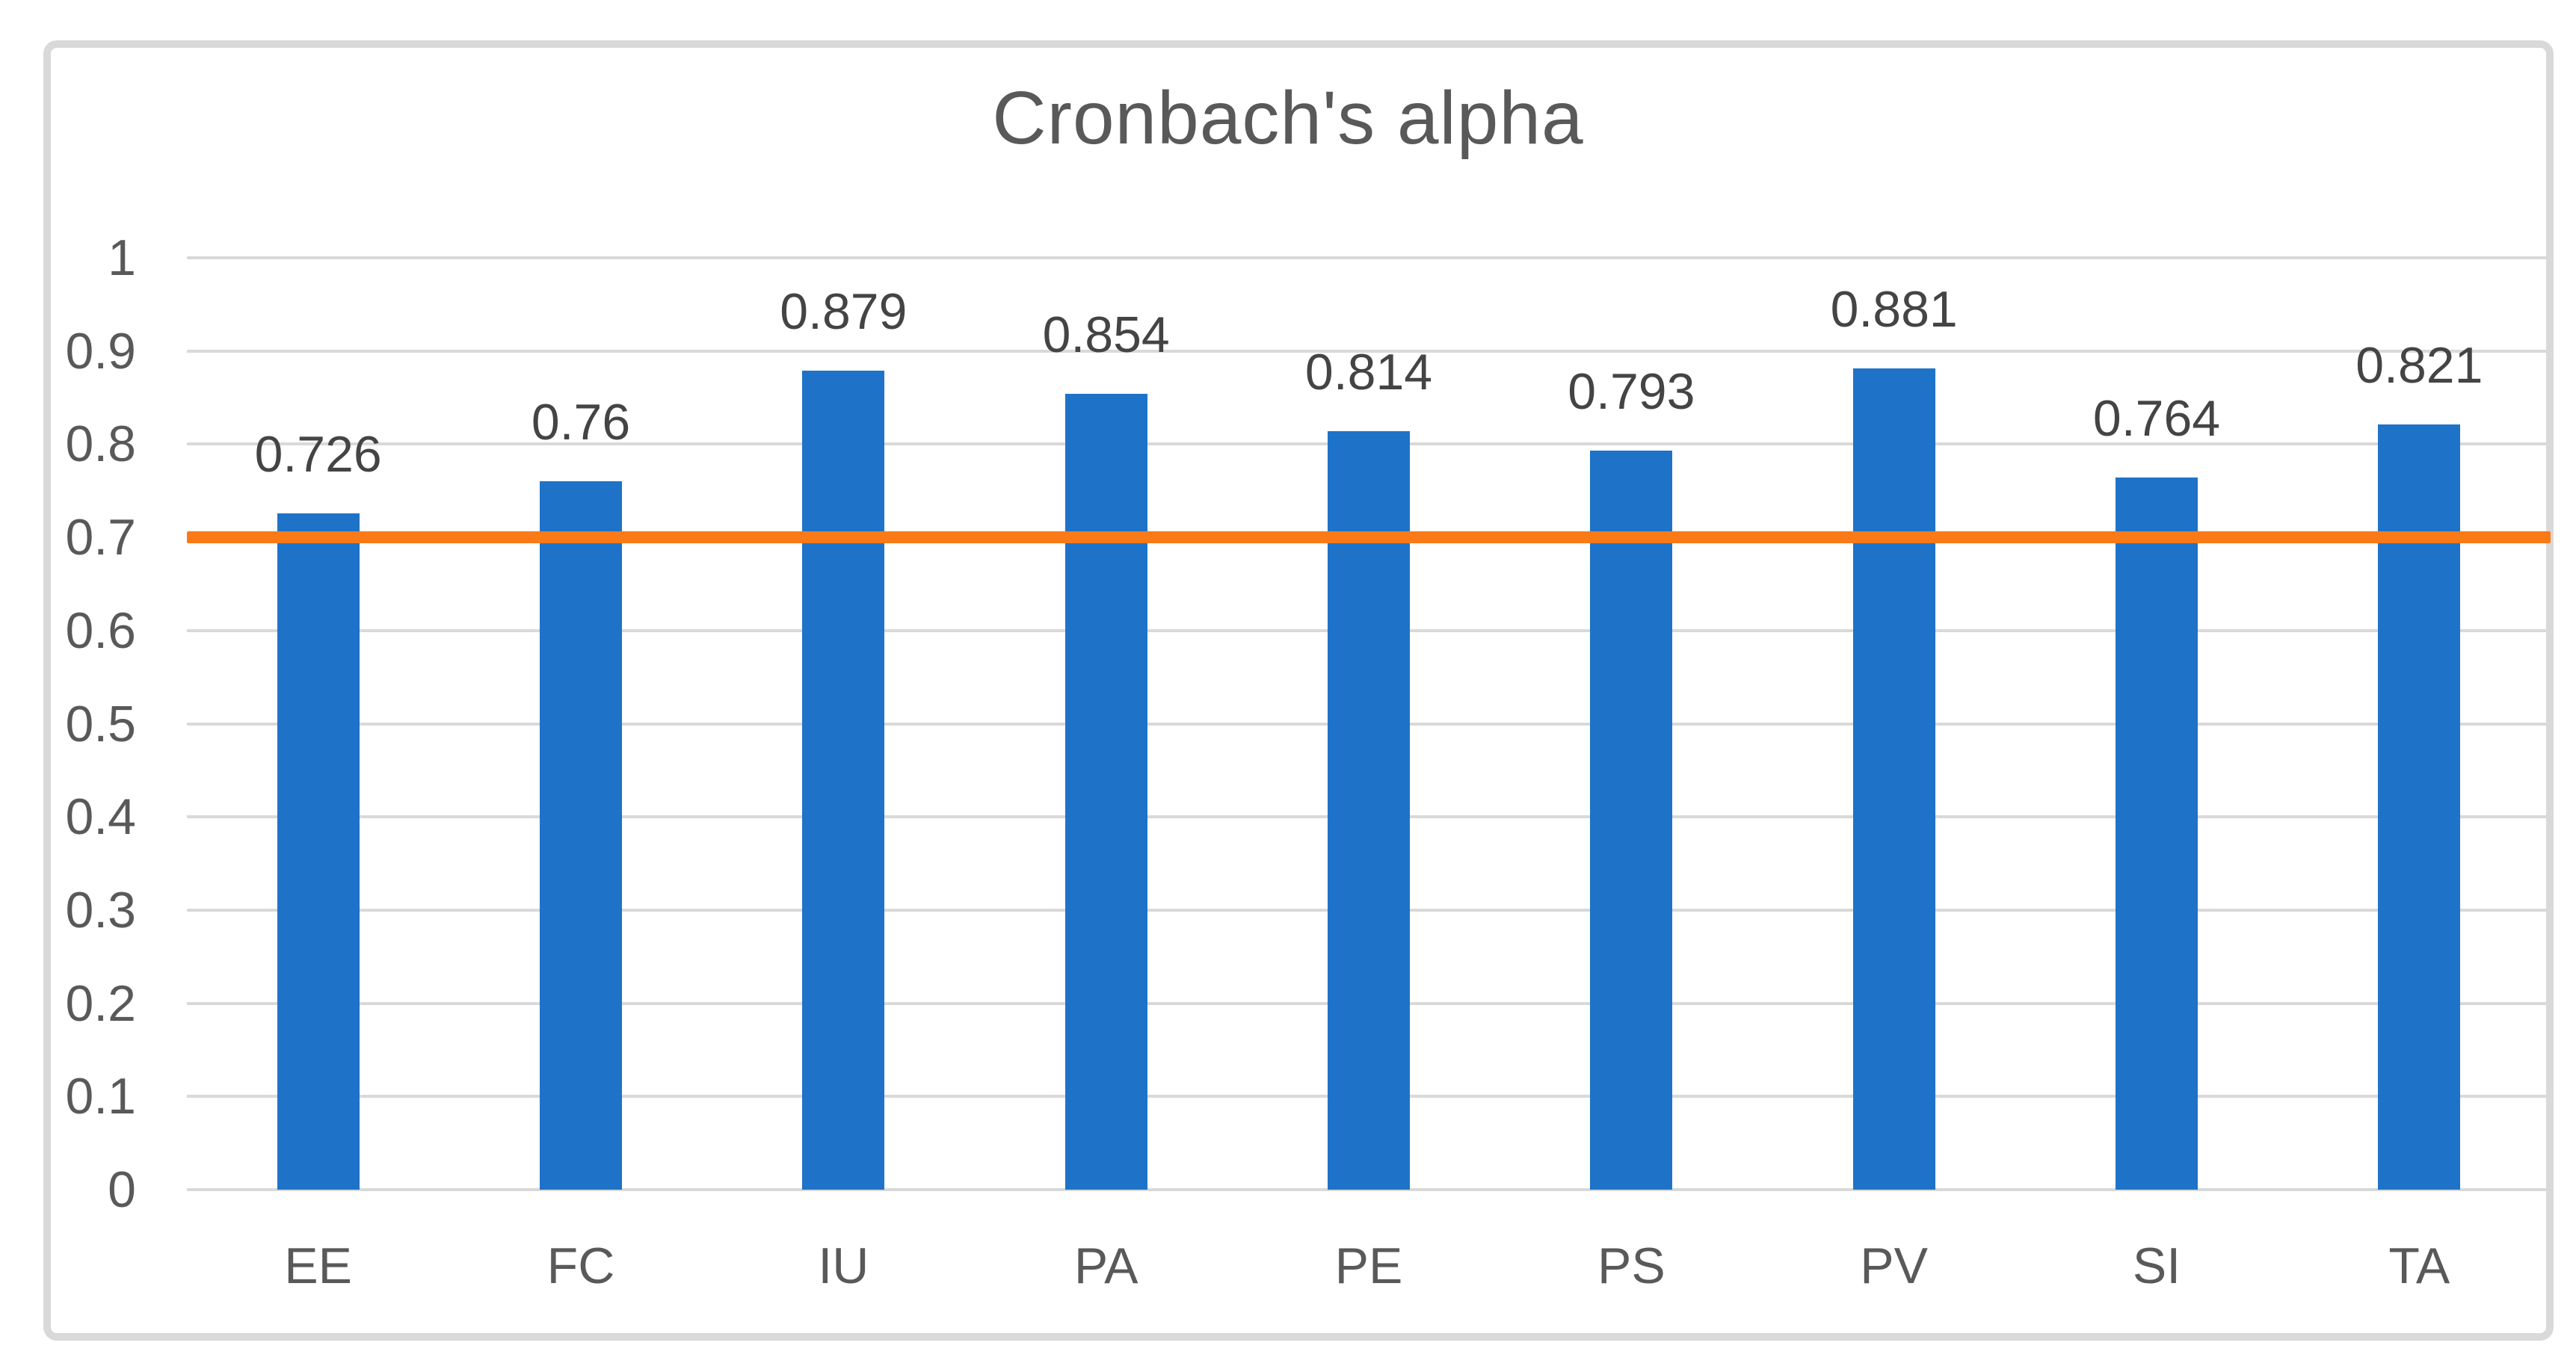 The height and width of the screenshot is (1372, 2576). Describe the element at coordinates (318, 454) in the screenshot. I see `bar-value-label: 0.726` at that location.